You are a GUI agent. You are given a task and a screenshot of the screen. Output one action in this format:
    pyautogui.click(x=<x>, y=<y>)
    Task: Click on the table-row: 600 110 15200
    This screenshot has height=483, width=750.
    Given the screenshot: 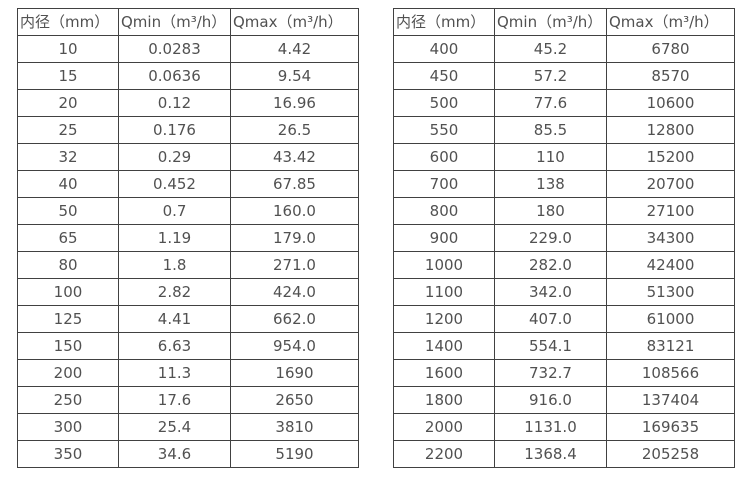 What is the action you would take?
    pyautogui.click(x=564, y=157)
    